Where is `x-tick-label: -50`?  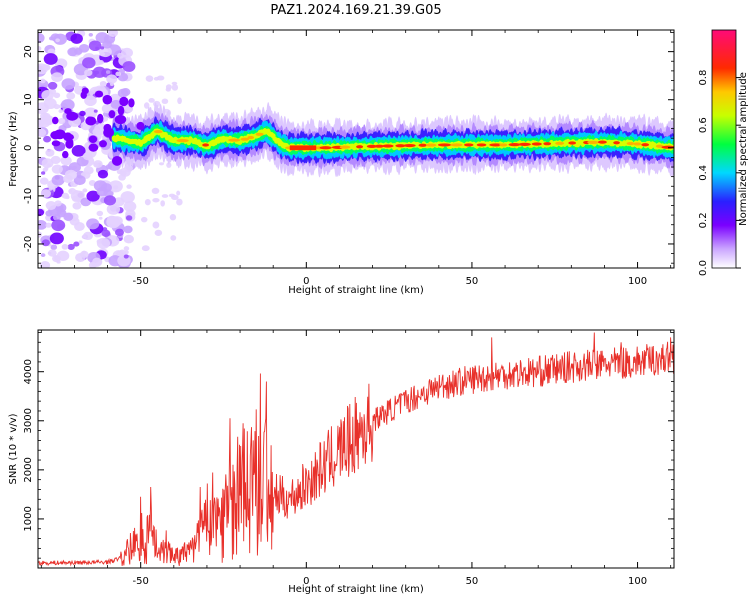
x-tick-label: -50 is located at coordinates (141, 581).